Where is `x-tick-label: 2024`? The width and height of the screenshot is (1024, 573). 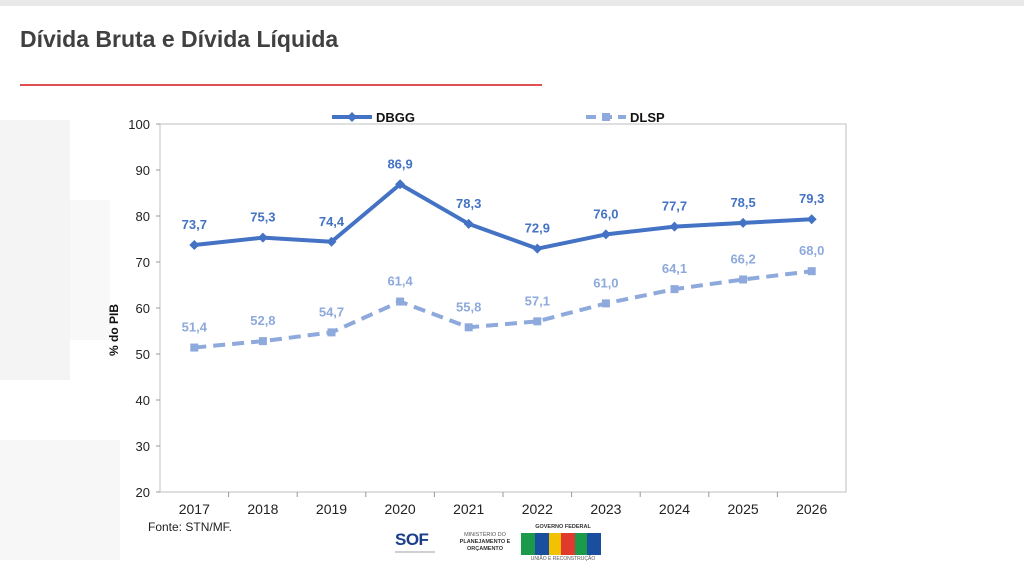
x-tick-label: 2024 is located at coordinates (674, 509).